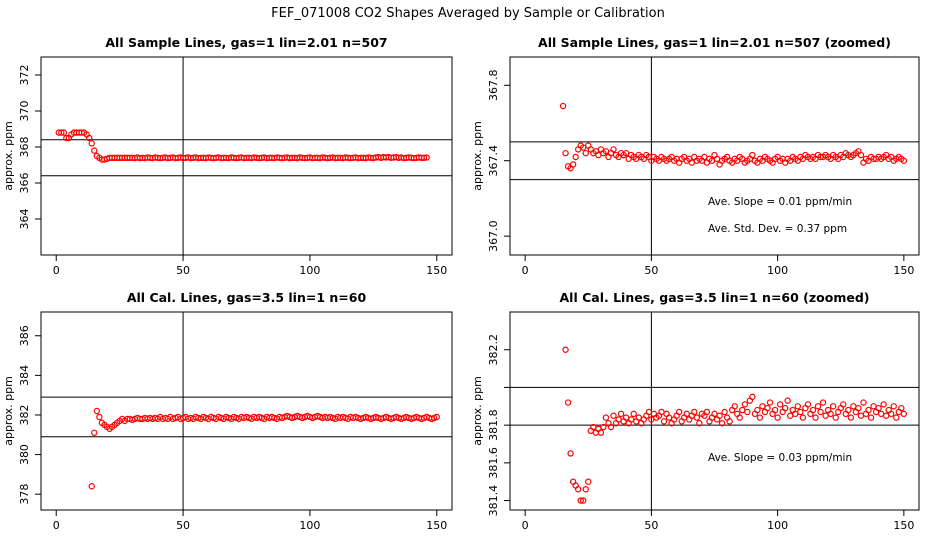 This screenshot has height=540, width=936. Describe the element at coordinates (242, 146) in the screenshot. I see `data-points` at that location.